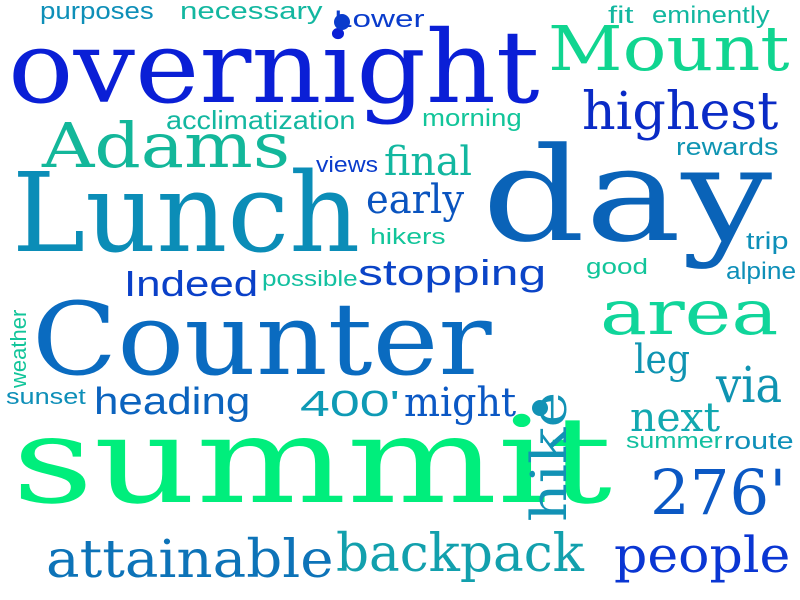 The height and width of the screenshot is (600, 800). What do you see at coordinates (310, 278) in the screenshot?
I see `word-possible: possible` at bounding box center [310, 278].